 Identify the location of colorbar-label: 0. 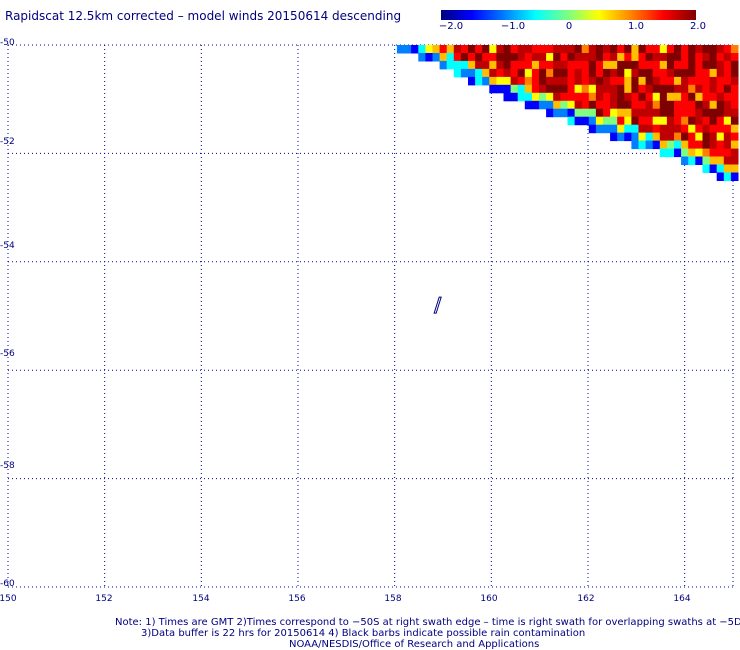
(569, 26).